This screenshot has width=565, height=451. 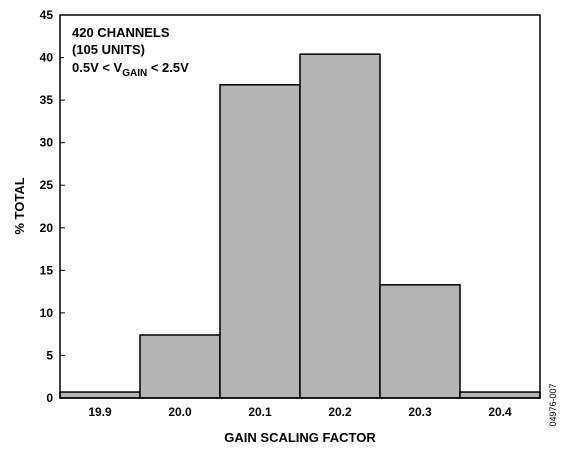 I want to click on x-tick-label: 20.0, so click(x=180, y=412).